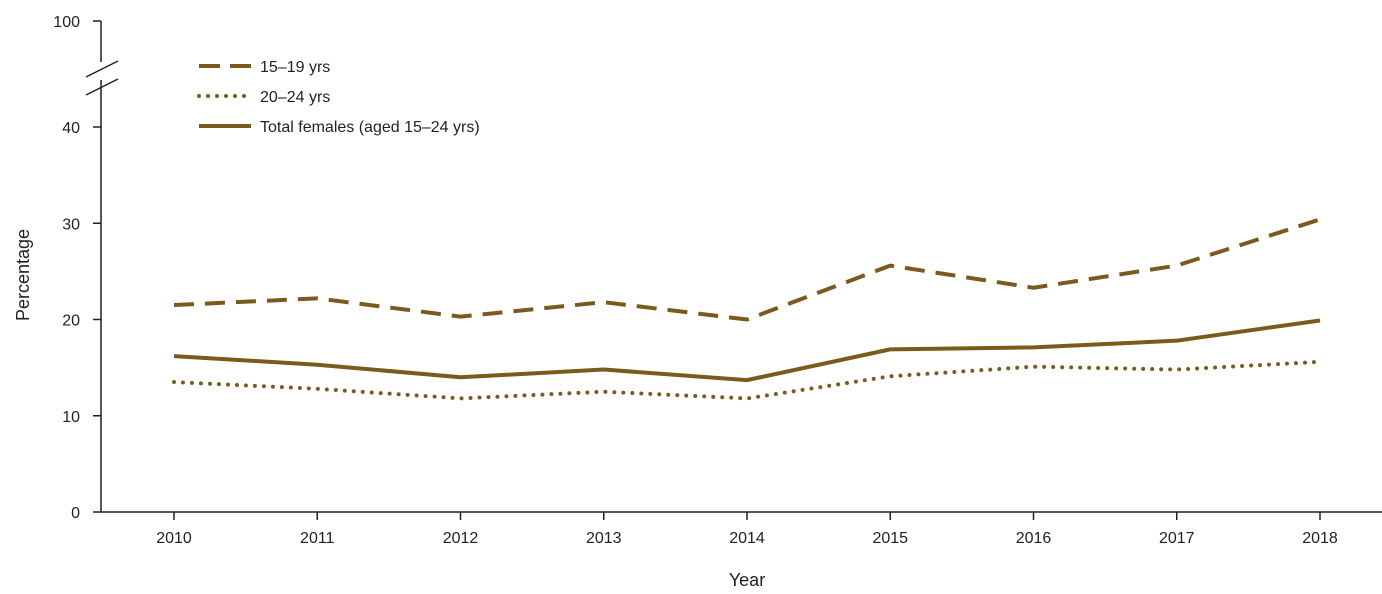 The width and height of the screenshot is (1382, 594). I want to click on x-tick-label: 2015, so click(890, 538).